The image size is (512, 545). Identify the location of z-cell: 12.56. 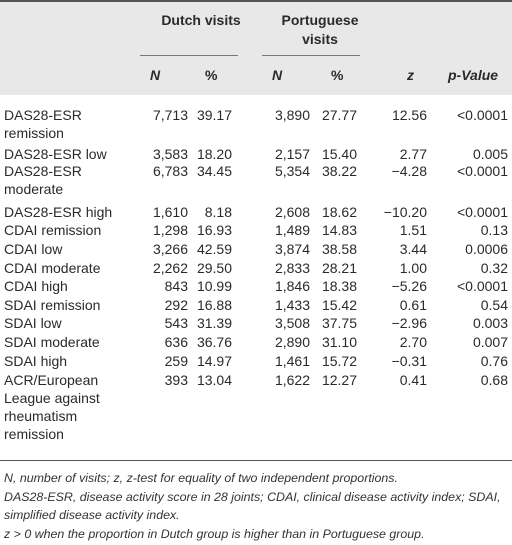
(409, 115).